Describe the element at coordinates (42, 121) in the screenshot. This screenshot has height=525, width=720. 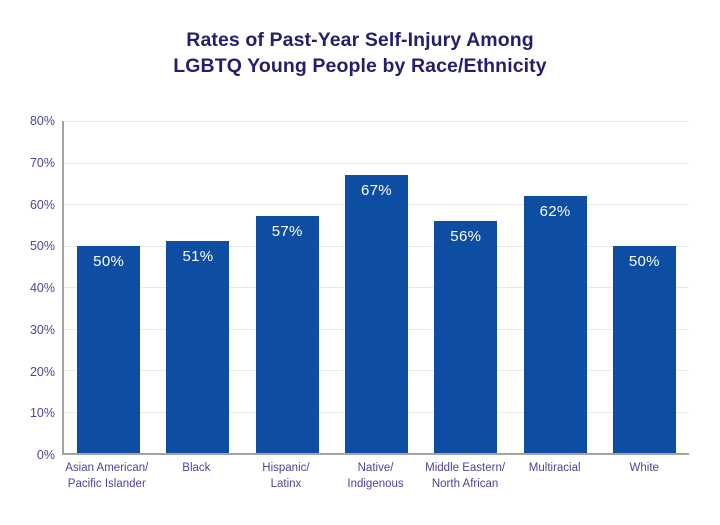
I see `y-tick-label: 80%` at that location.